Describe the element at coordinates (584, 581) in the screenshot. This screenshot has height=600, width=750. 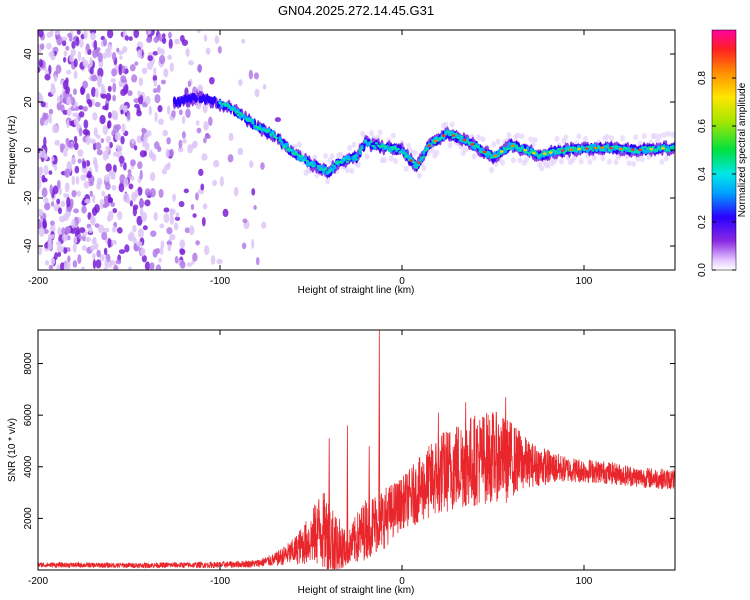
I see `snr-x-tick-label: 100` at that location.